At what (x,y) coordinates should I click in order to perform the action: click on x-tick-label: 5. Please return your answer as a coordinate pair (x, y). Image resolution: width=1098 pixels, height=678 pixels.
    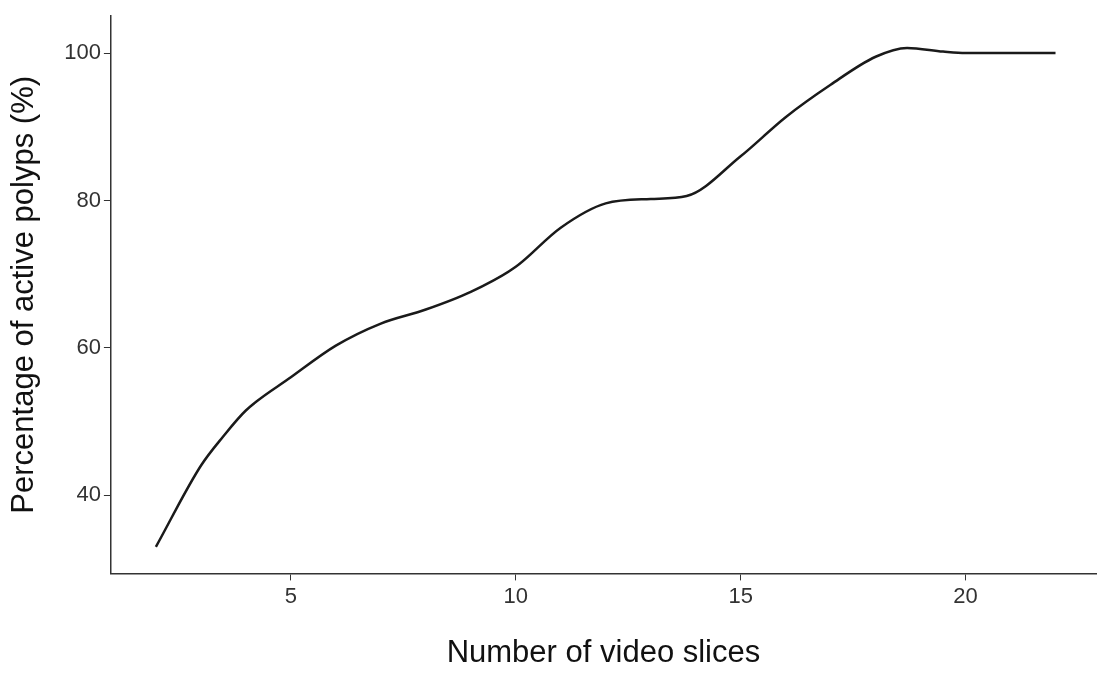
    Looking at the image, I should click on (290, 595).